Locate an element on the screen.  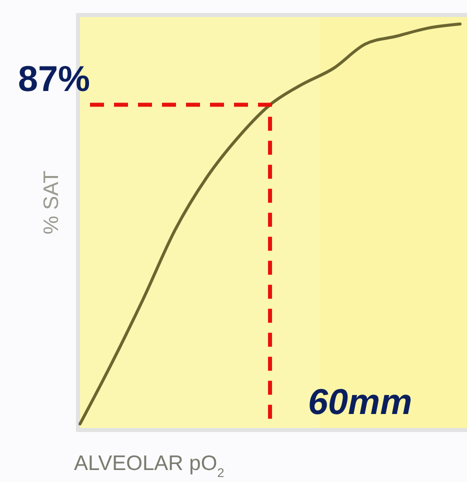
annotation: 87% is located at coordinates (54, 78).